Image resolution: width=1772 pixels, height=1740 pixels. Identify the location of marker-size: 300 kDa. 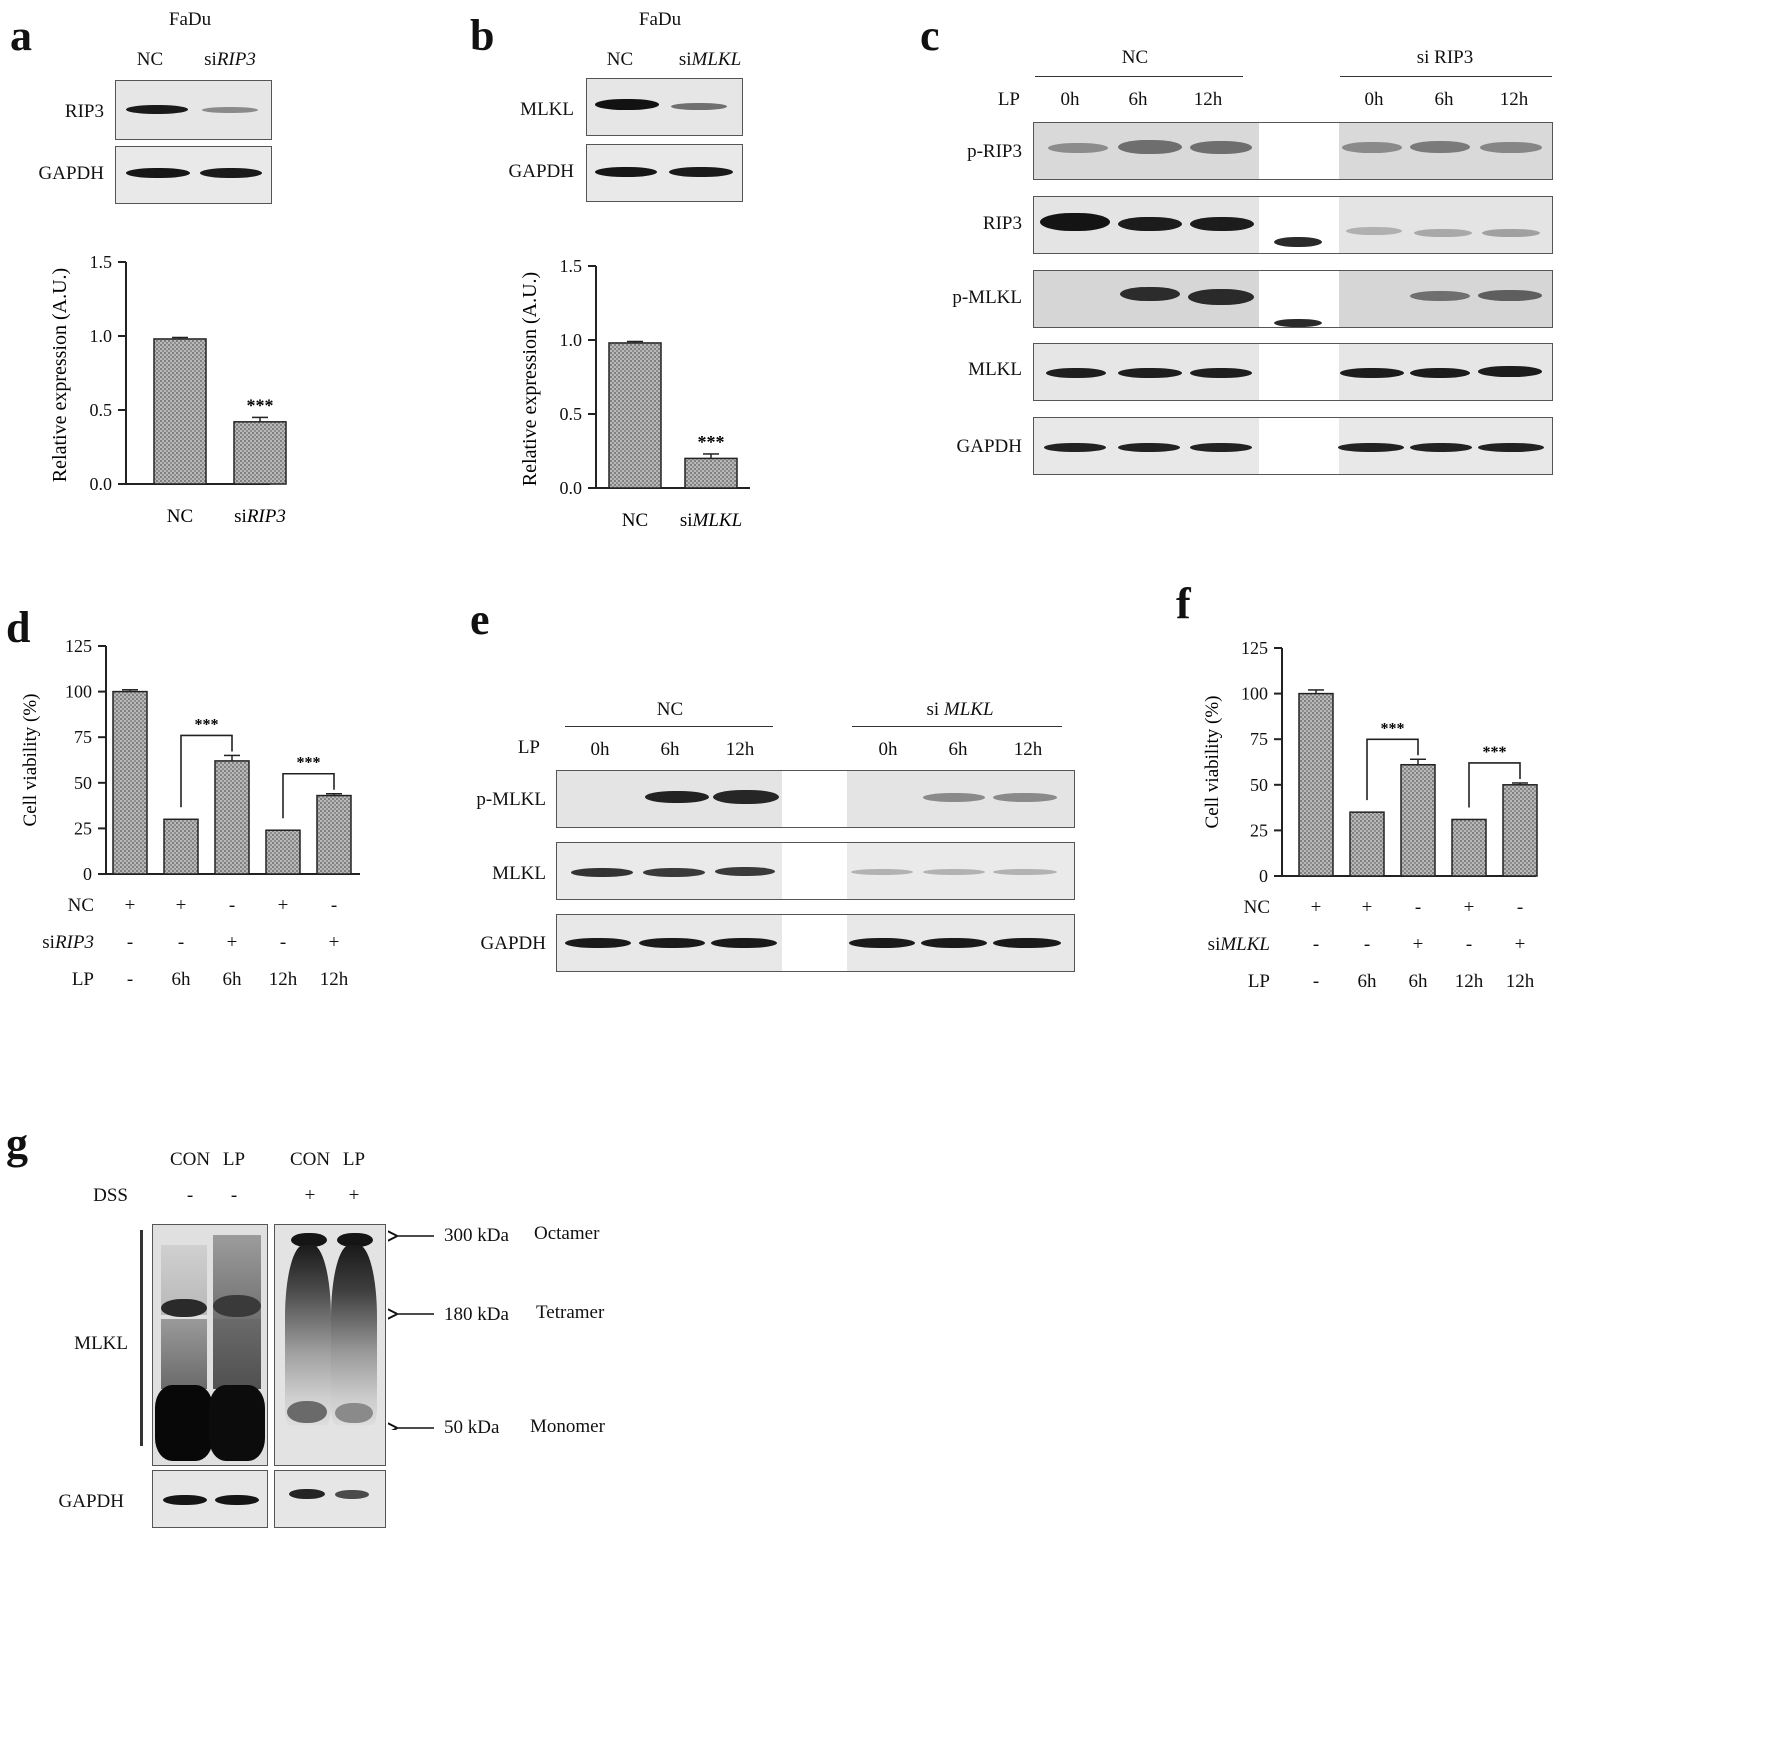
(476, 1235).